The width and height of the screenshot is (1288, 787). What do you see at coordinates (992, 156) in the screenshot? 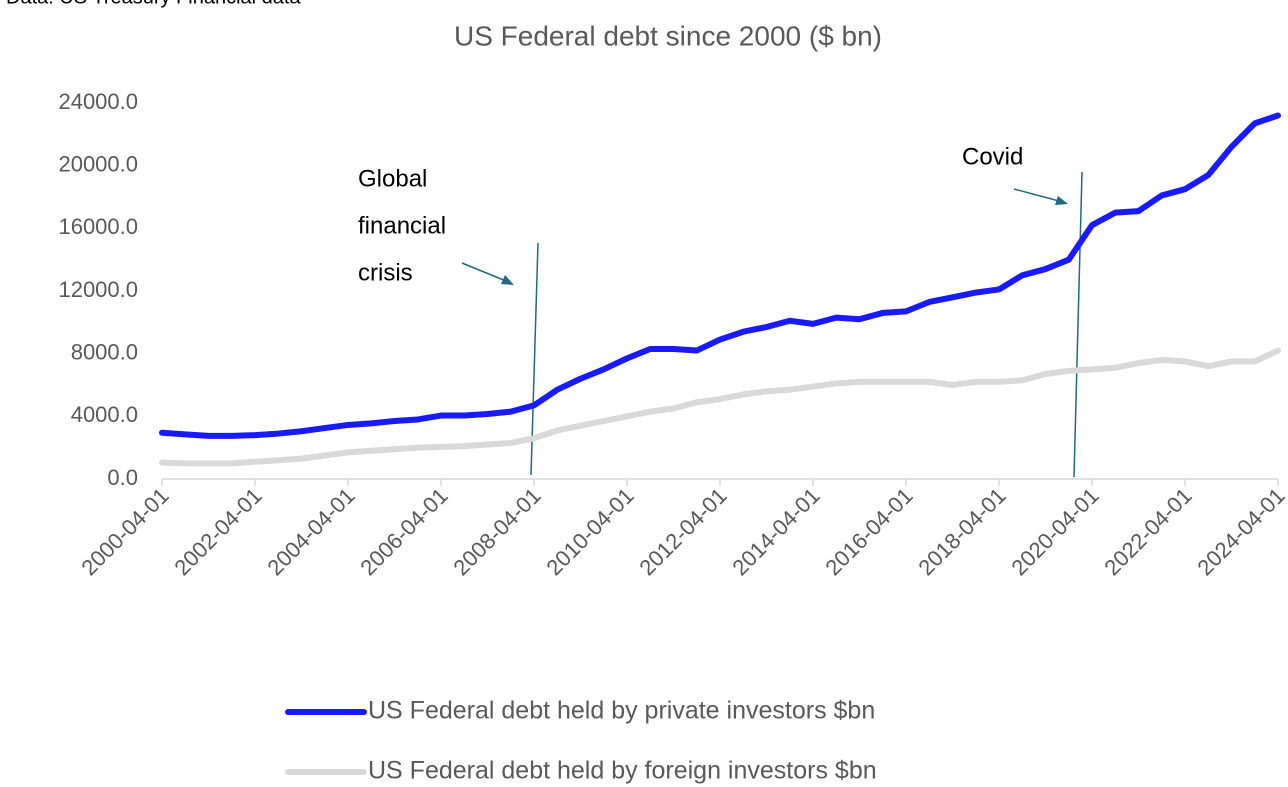
I see `annotation-text: Covid` at bounding box center [992, 156].